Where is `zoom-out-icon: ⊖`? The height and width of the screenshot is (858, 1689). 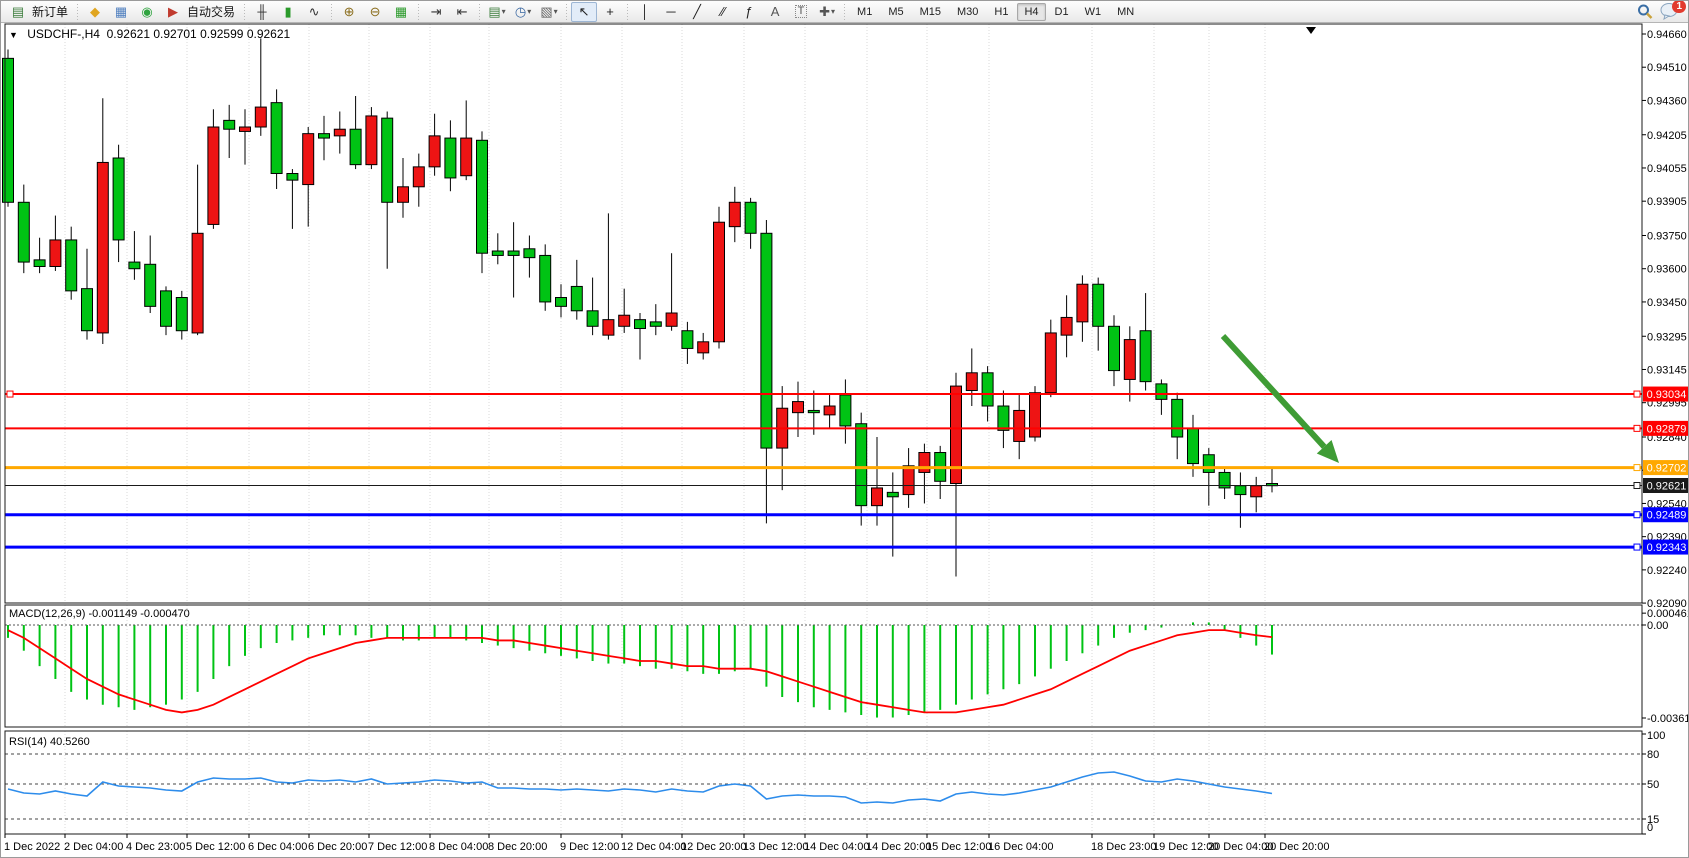
zoom-out-icon: ⊖ is located at coordinates (375, 11).